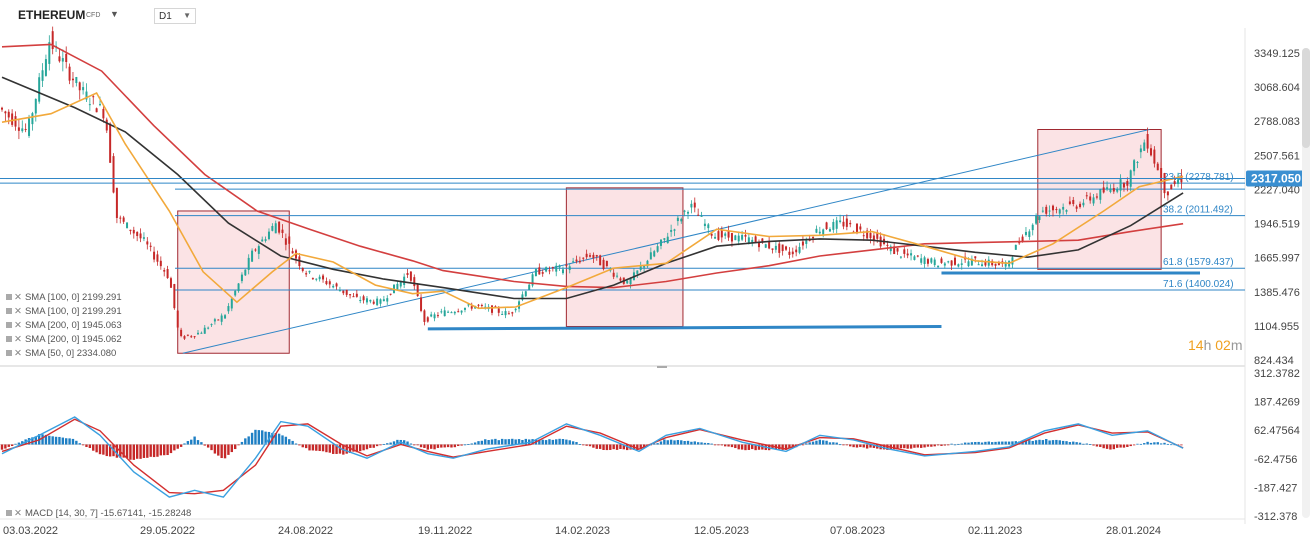 Image resolution: width=1314 pixels, height=547 pixels. What do you see at coordinates (1274, 361) in the screenshot?
I see `price-tick-label: 824.434` at bounding box center [1274, 361].